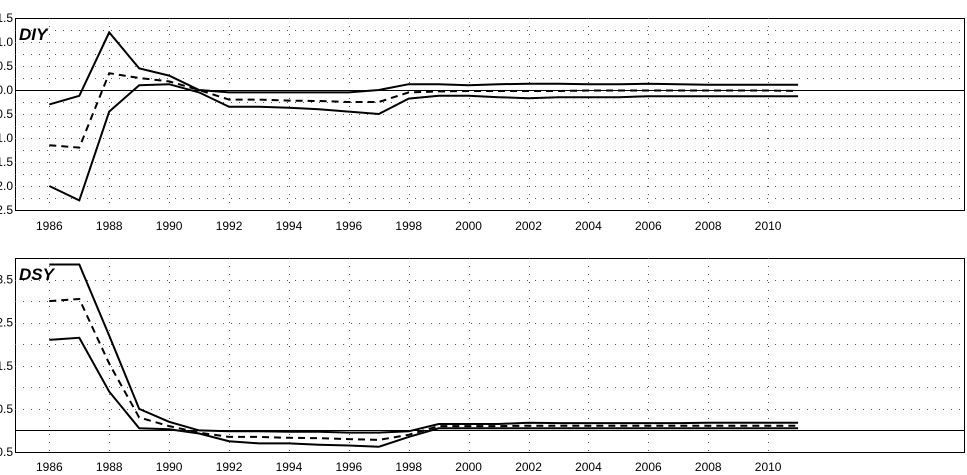  I want to click on y-tick-label: 2.5, so click(6, 323).